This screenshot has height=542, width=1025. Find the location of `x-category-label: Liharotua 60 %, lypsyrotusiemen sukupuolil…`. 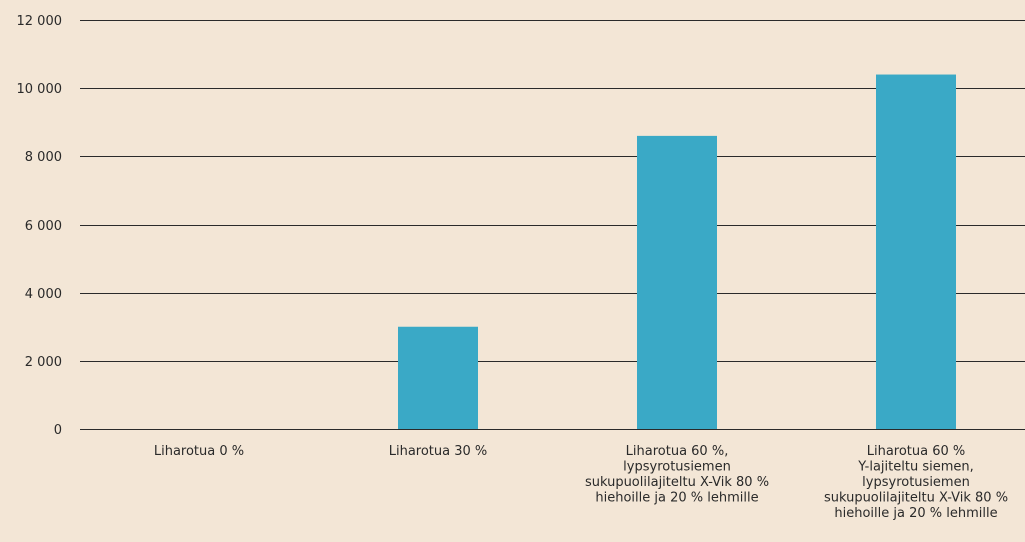

x-category-label: Liharotua 60 %, lypsyrotusiemen sukupuolil… is located at coordinates (677, 475).